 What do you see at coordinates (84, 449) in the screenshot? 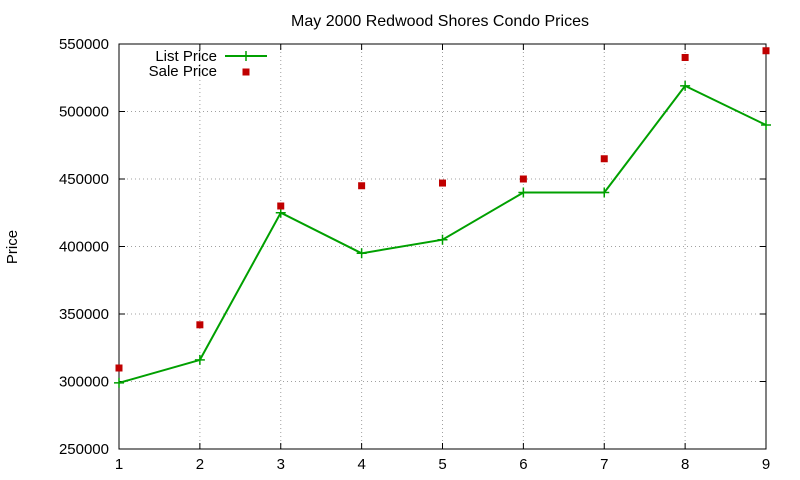
I see `y-tick-label: 250000` at bounding box center [84, 449].